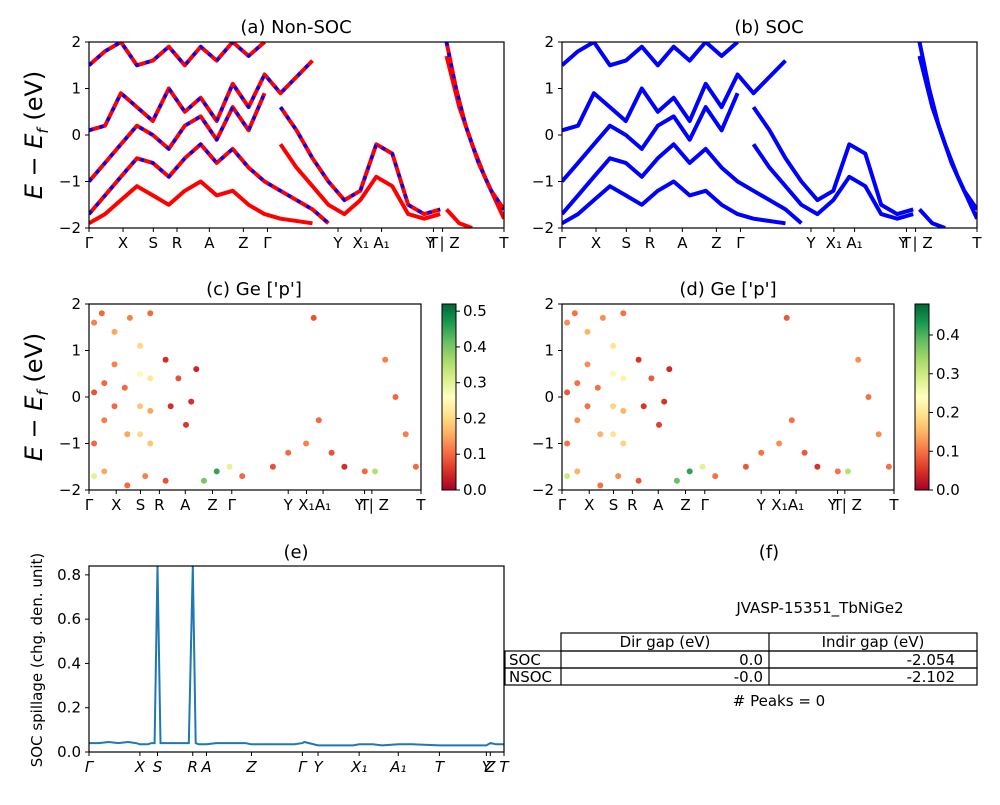  Describe the element at coordinates (371, 505) in the screenshot. I see `x-tick-label: Y | Z` at that location.